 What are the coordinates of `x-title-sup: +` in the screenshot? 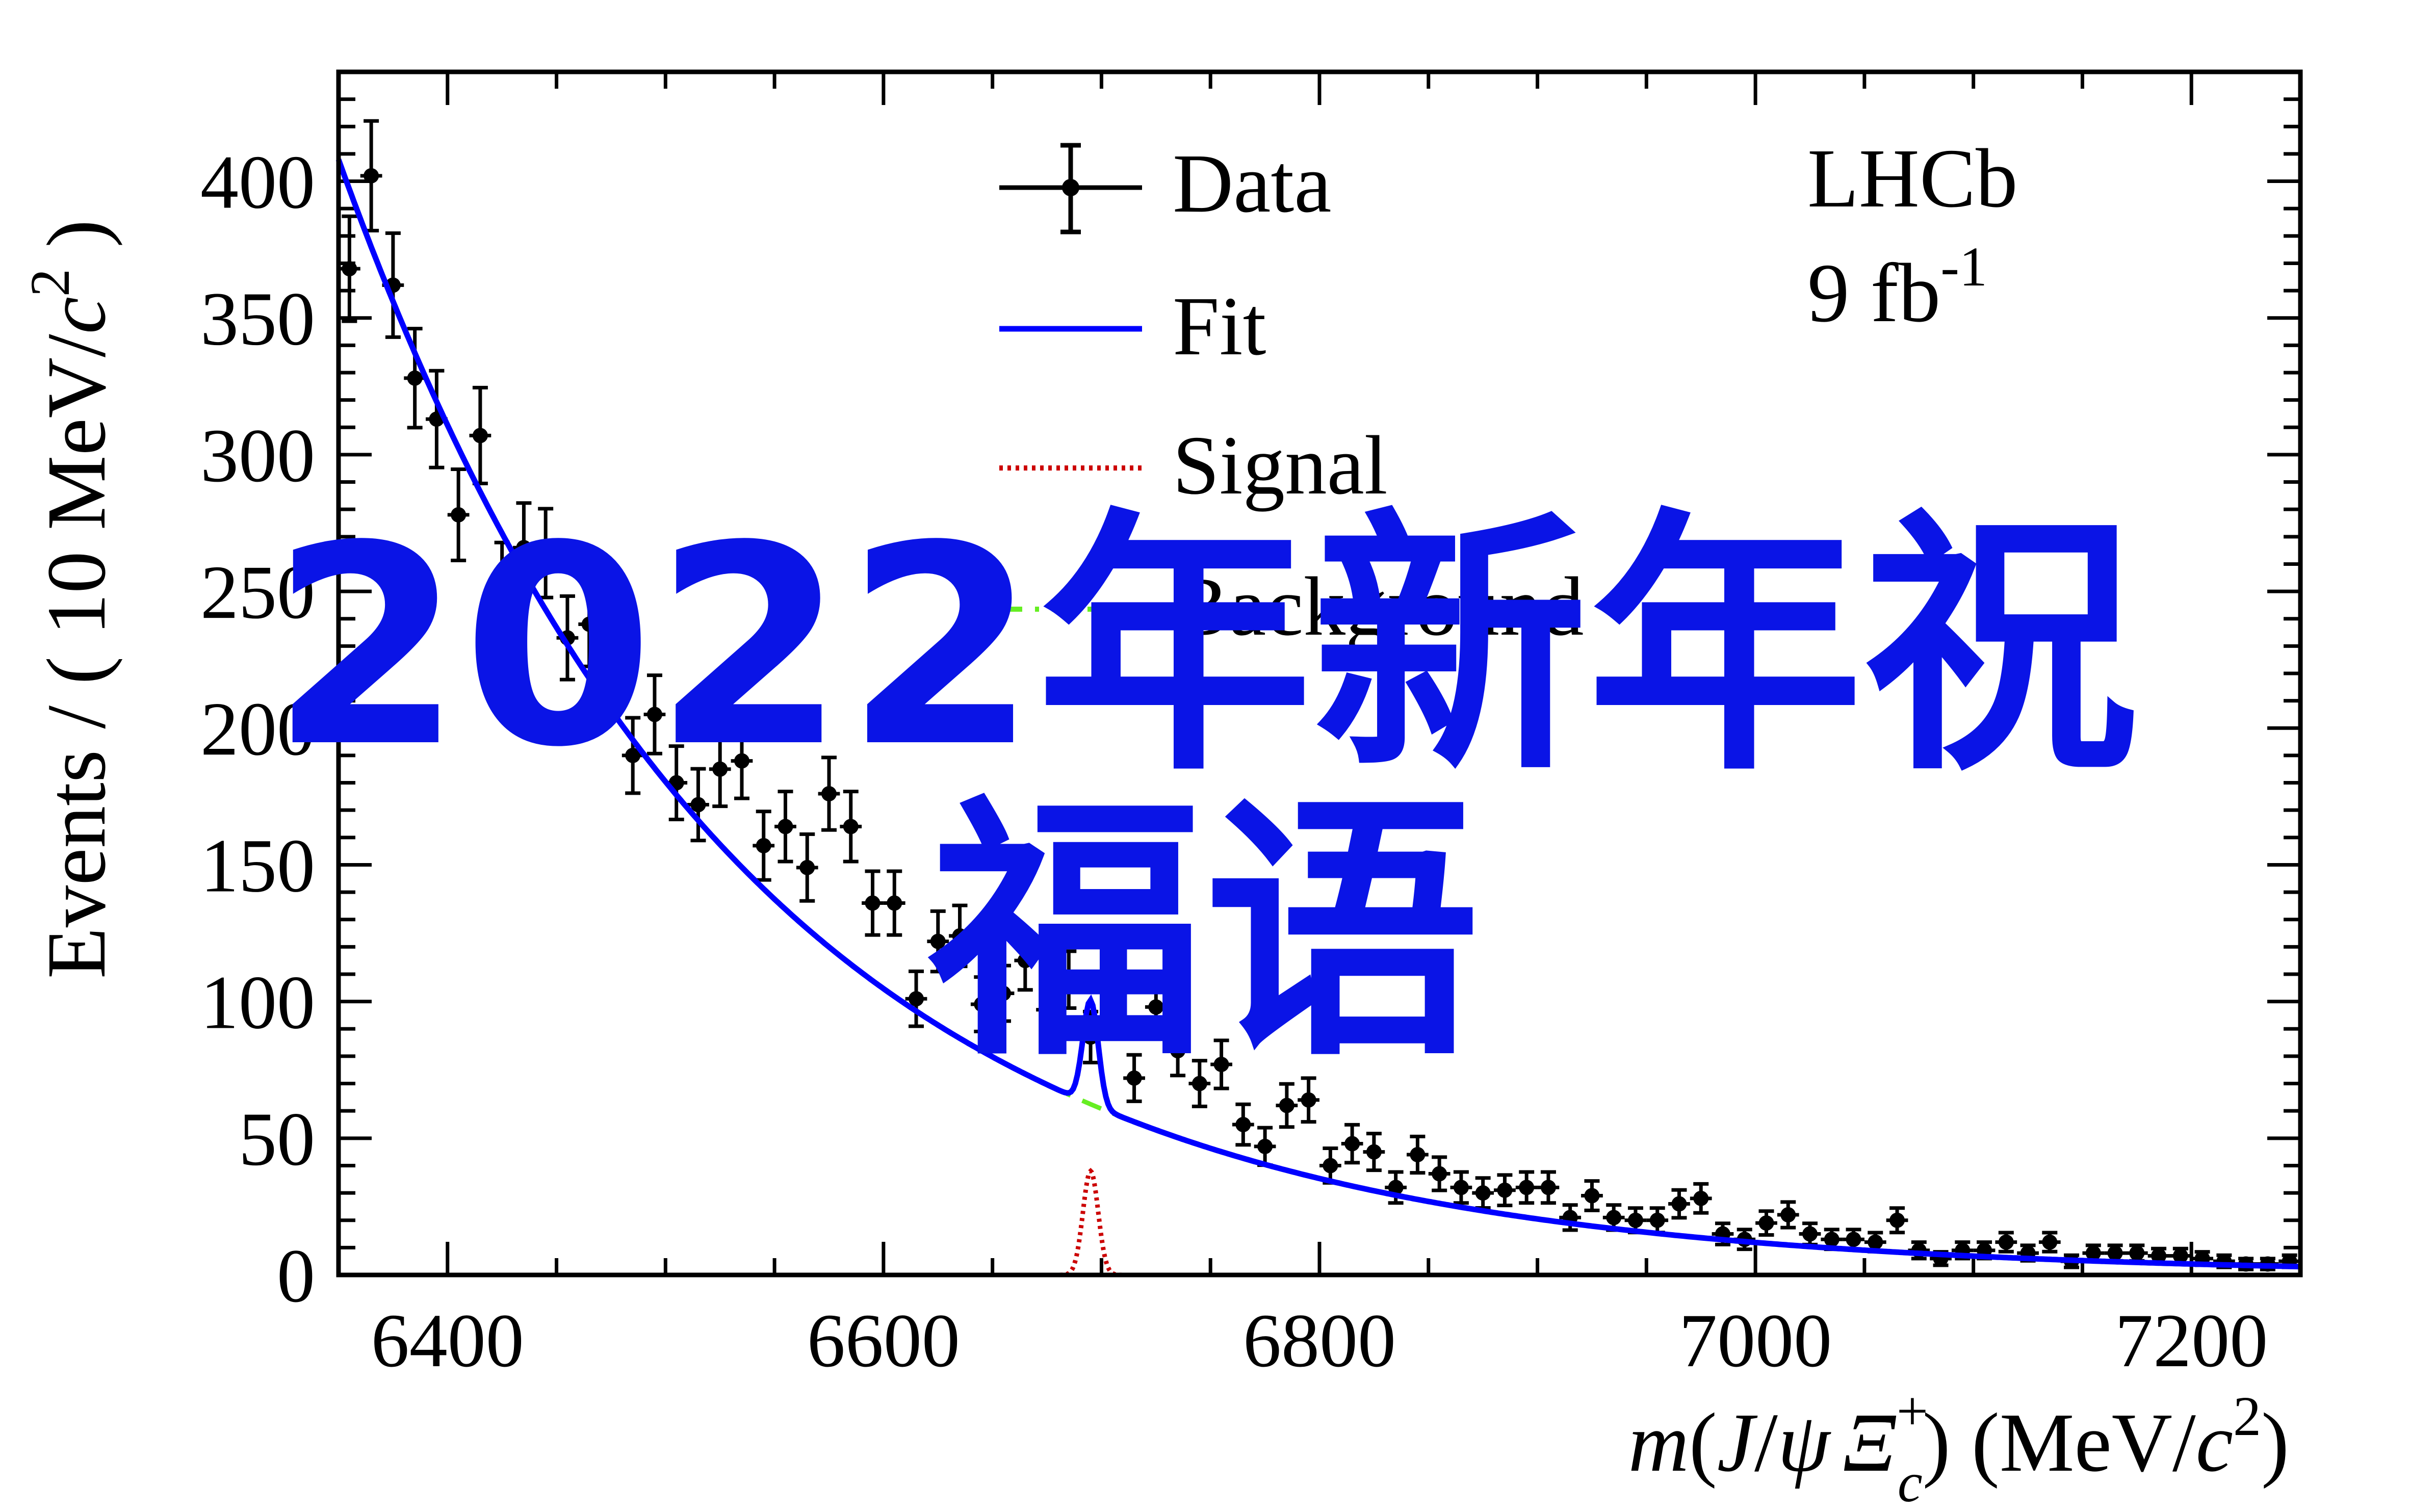 It's located at (1913, 1411).